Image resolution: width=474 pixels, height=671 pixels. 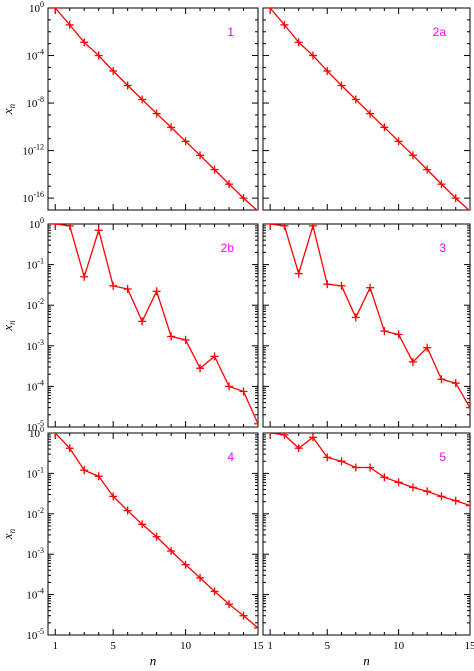 I want to click on panel-3: 3, so click(x=366, y=325).